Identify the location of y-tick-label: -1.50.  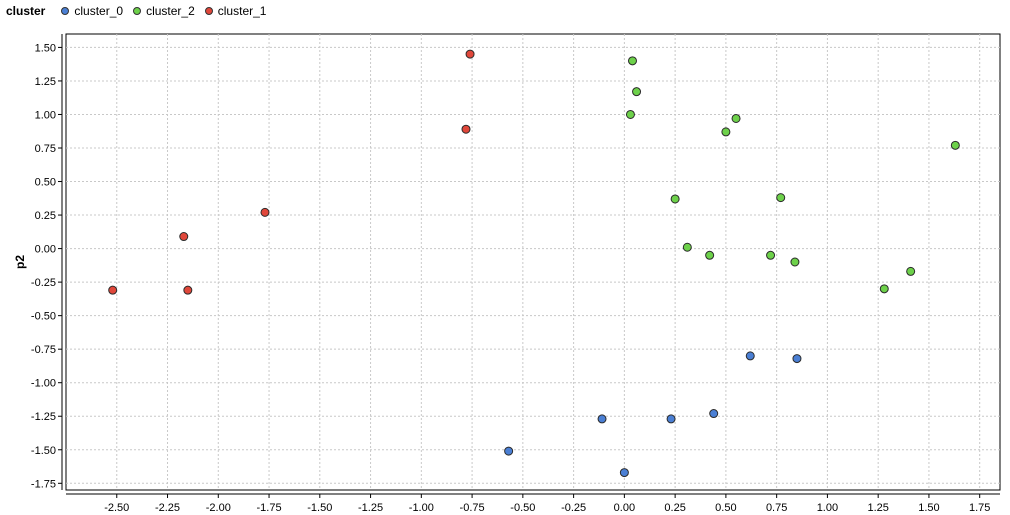
(43, 451).